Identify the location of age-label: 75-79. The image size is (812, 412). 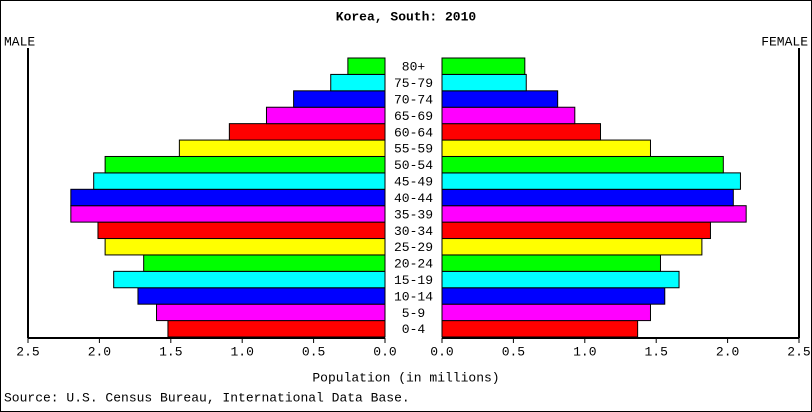
(413, 83).